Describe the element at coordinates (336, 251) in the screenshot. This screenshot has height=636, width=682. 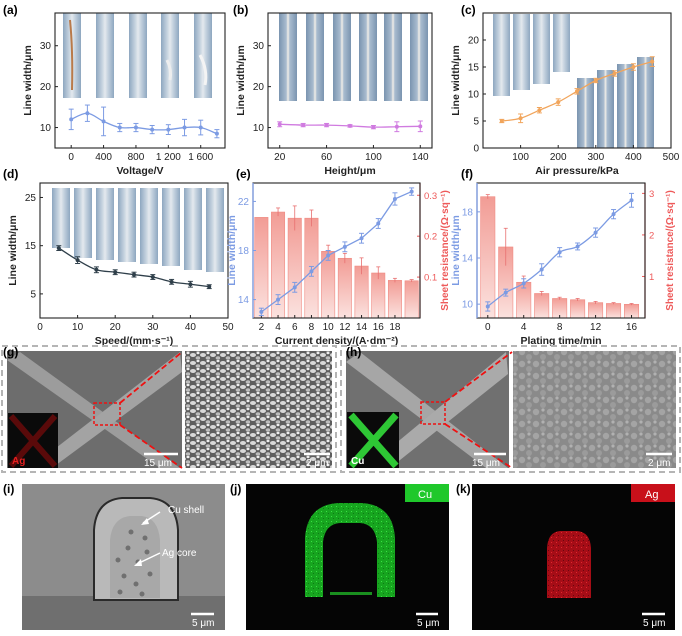
I see `series-line-e` at that location.